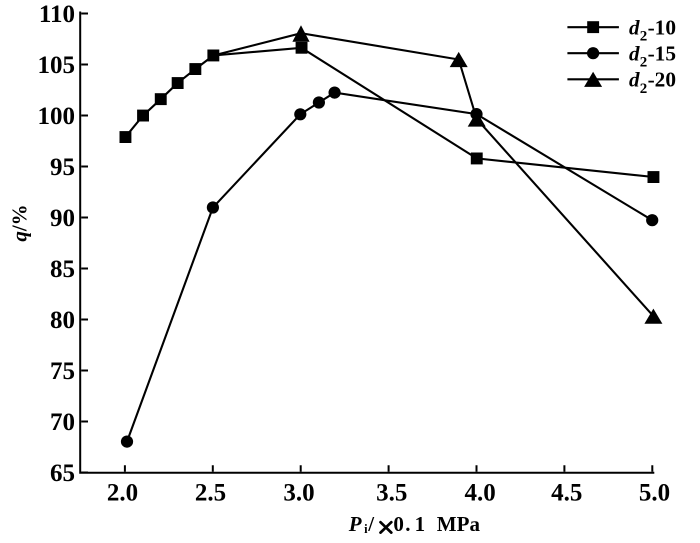  Describe the element at coordinates (62, 218) in the screenshot. I see `svg-text: 90` at that location.